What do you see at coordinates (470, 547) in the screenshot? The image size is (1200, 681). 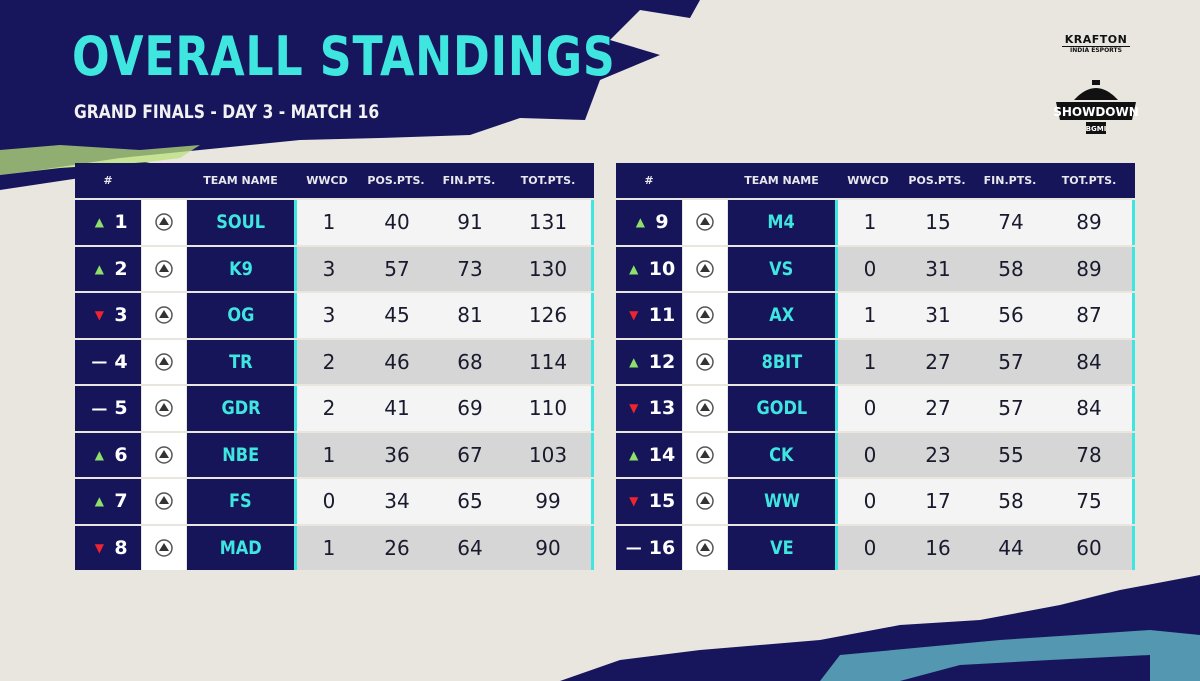 I see `fin-pts-value: 64` at bounding box center [470, 547].